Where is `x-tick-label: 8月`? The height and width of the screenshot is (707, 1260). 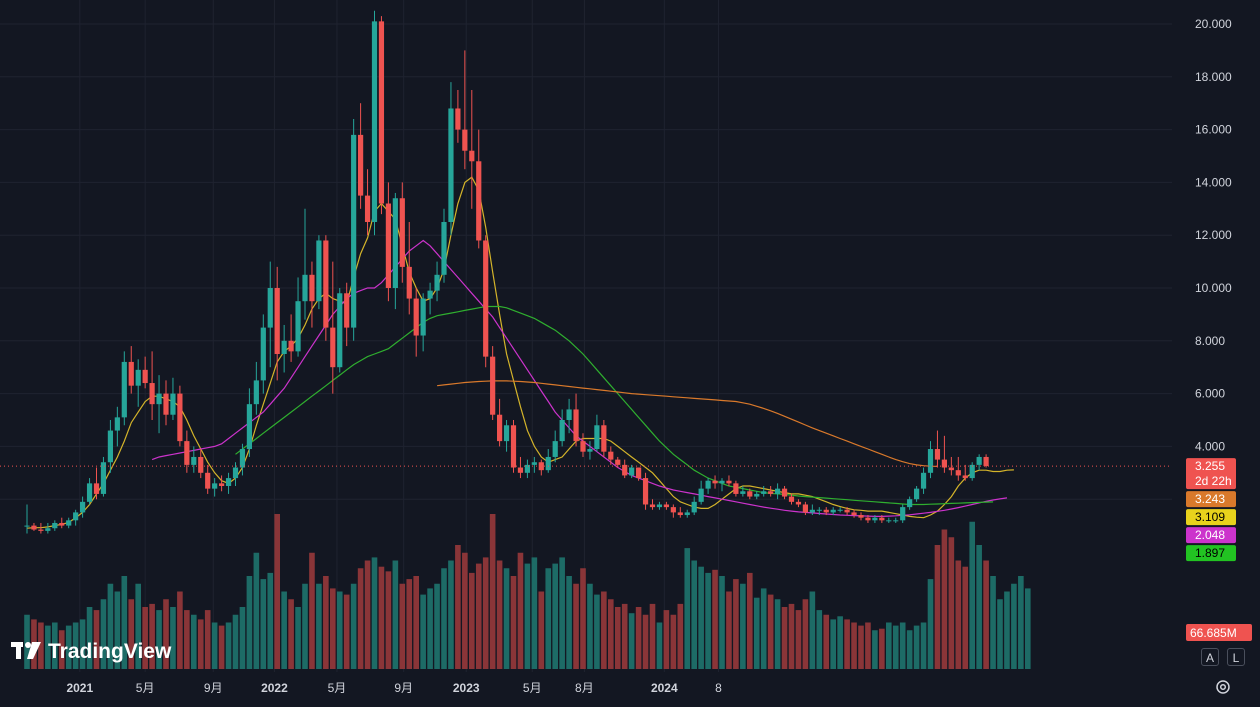 x-tick-label: 8月 is located at coordinates (584, 688).